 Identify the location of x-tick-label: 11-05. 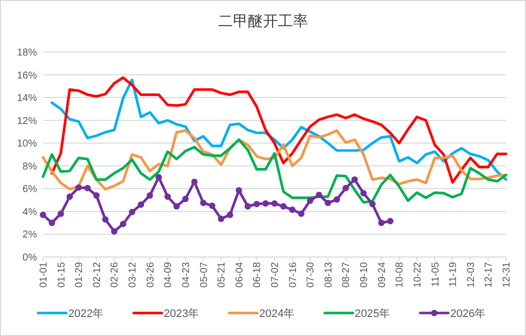
(436, 274).